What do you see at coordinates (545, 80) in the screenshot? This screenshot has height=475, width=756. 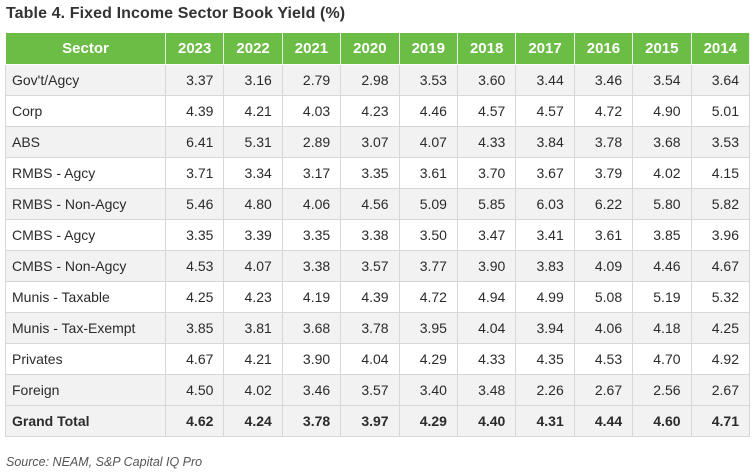 I see `yield-cell: 3.44` at bounding box center [545, 80].